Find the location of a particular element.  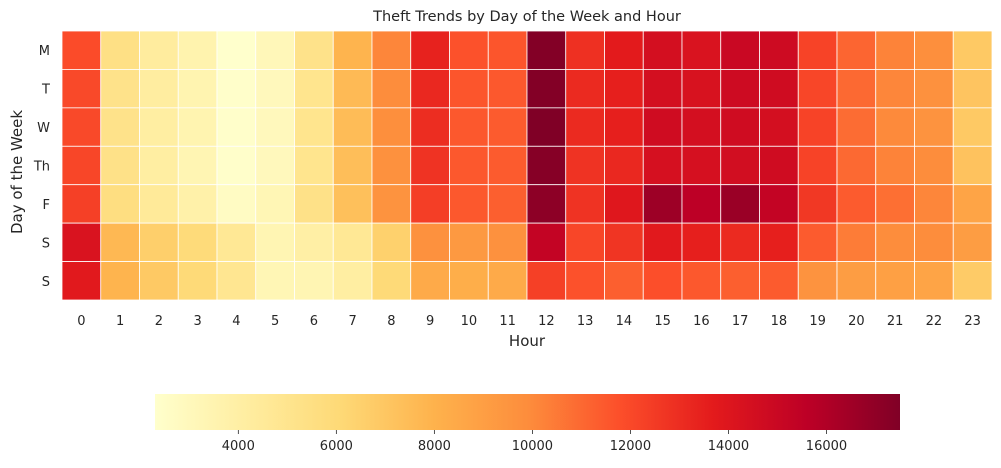

x-tick-label: 19 is located at coordinates (817, 321).